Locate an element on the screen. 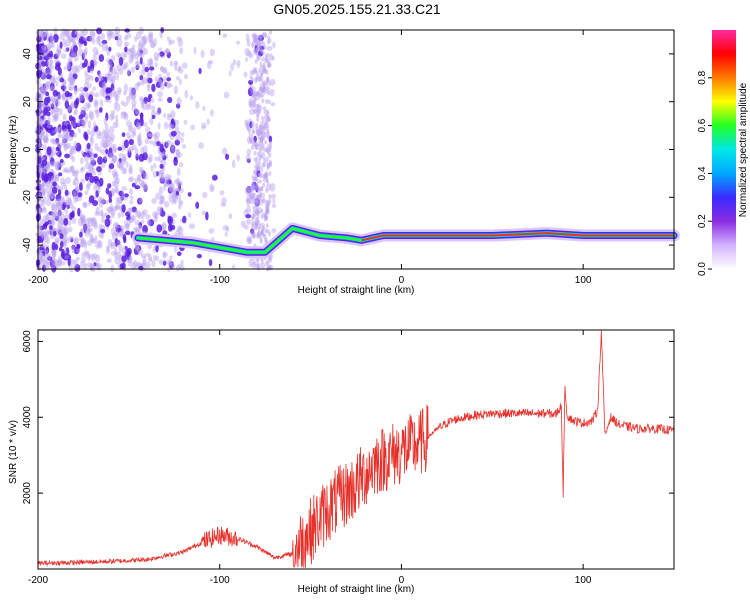 This screenshot has height=600, width=750. spectrogram-ridge-core is located at coordinates (517, 237).